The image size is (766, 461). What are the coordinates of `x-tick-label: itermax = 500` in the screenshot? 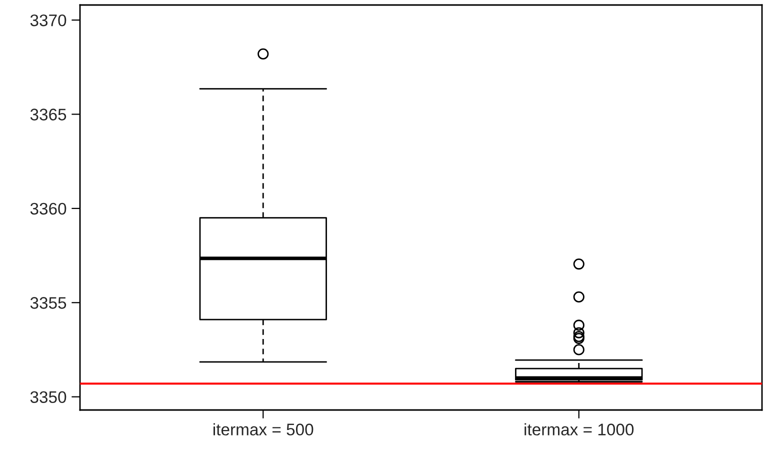 It's located at (264, 429).